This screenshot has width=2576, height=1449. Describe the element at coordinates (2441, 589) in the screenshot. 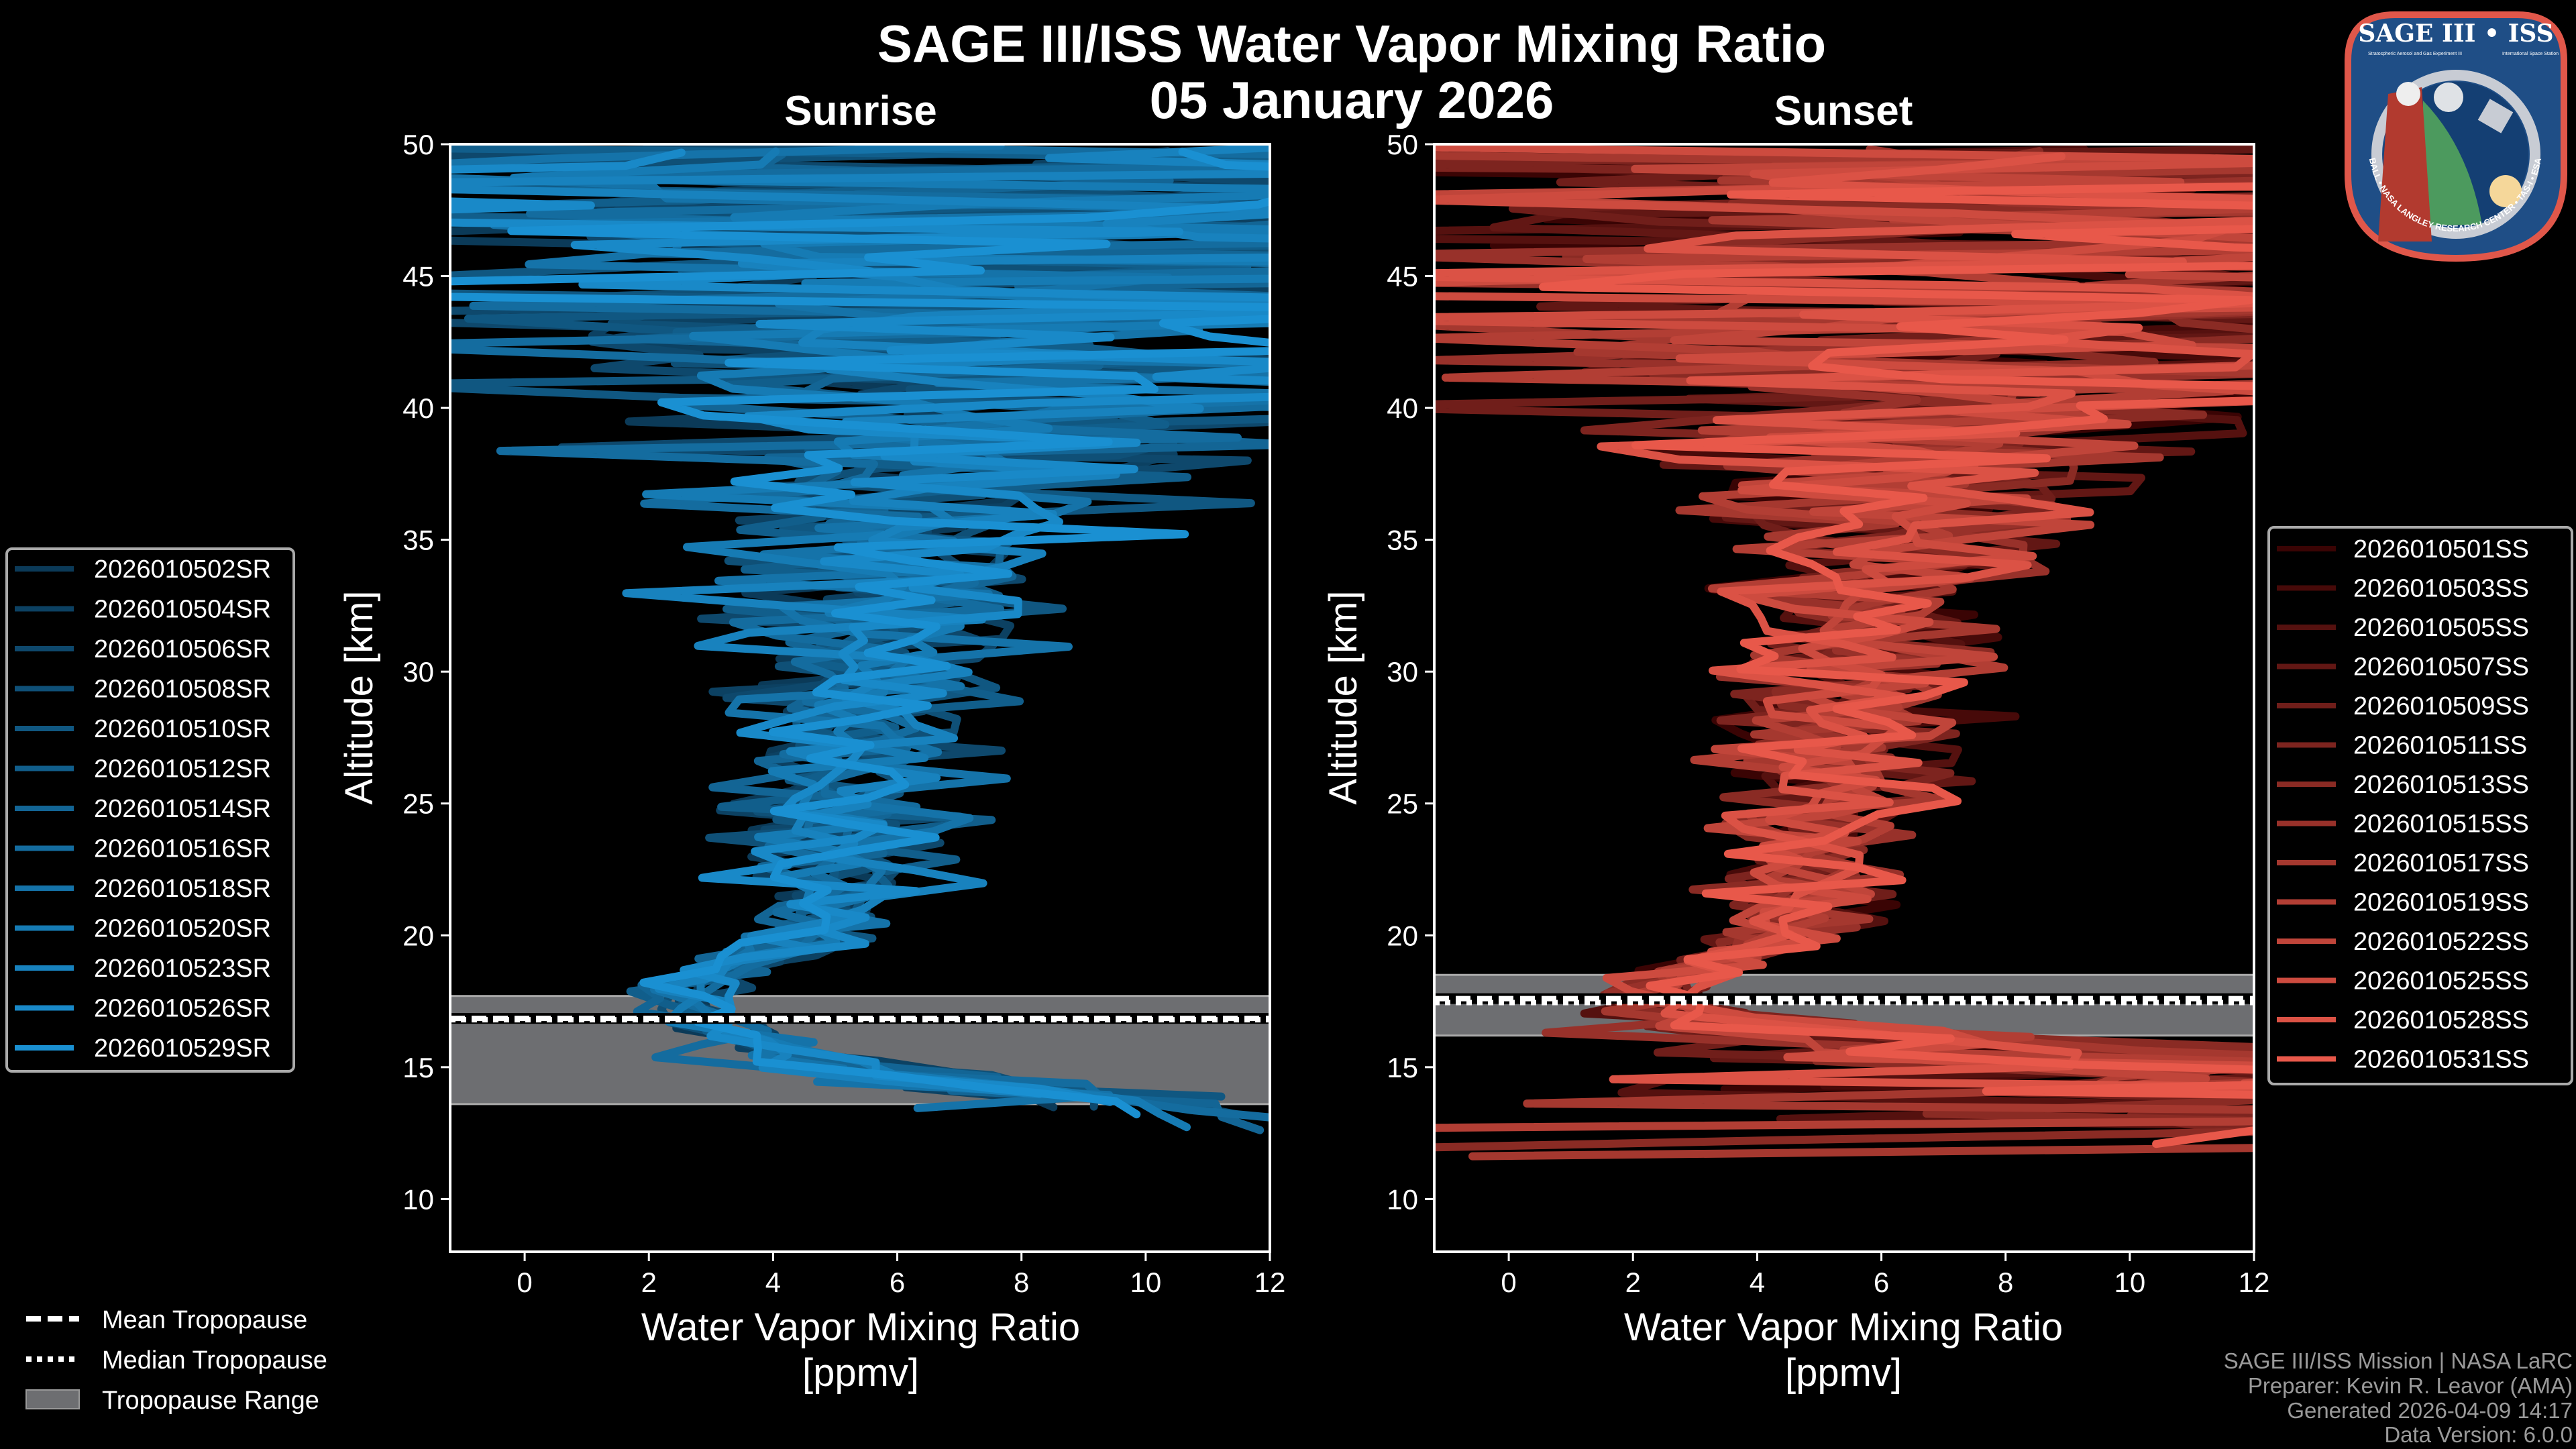

I see `legend-label-2026010503SS: 2026010503SS` at that location.